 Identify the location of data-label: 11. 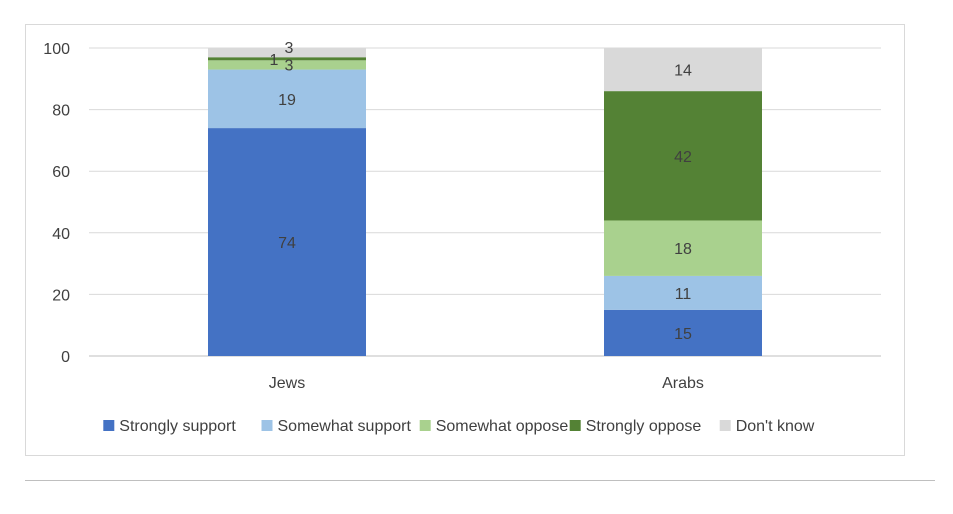
(683, 294).